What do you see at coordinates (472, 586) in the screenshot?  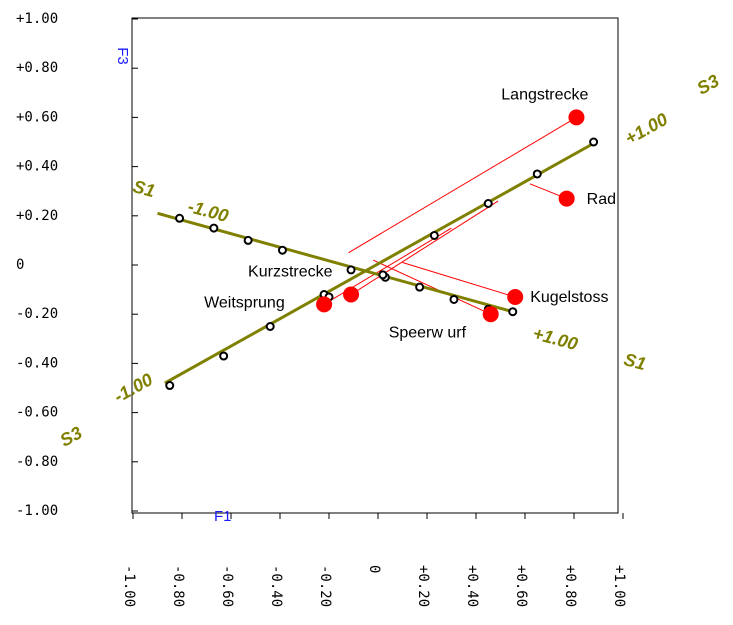 I see `x-tick-label: +0.40` at bounding box center [472, 586].